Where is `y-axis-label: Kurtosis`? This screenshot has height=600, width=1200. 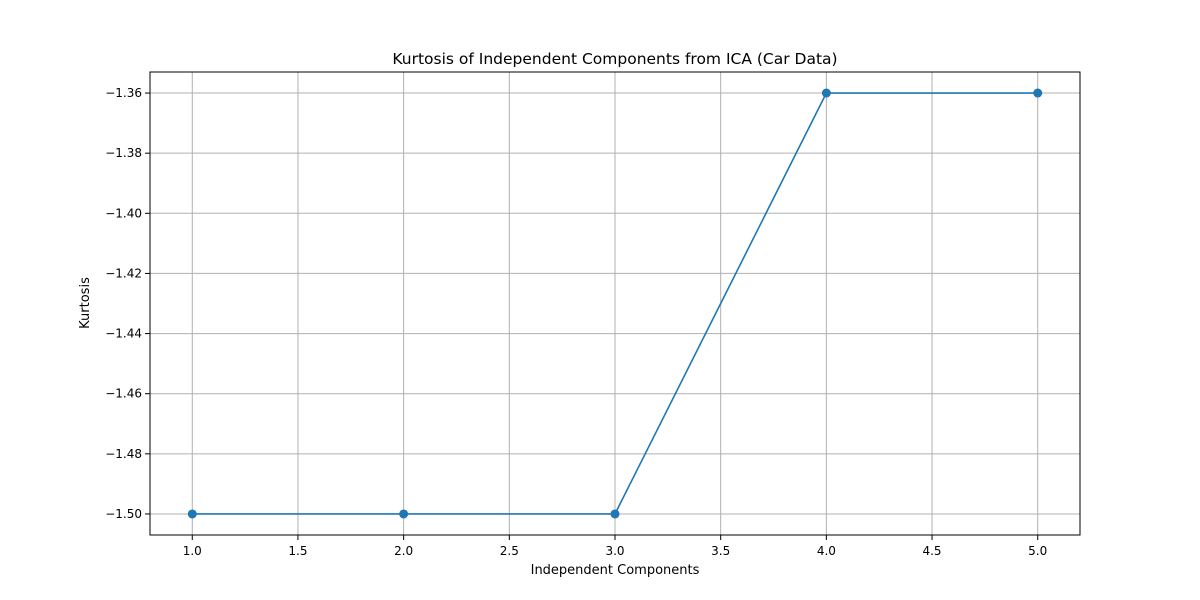
y-axis-label: Kurtosis is located at coordinates (85, 303).